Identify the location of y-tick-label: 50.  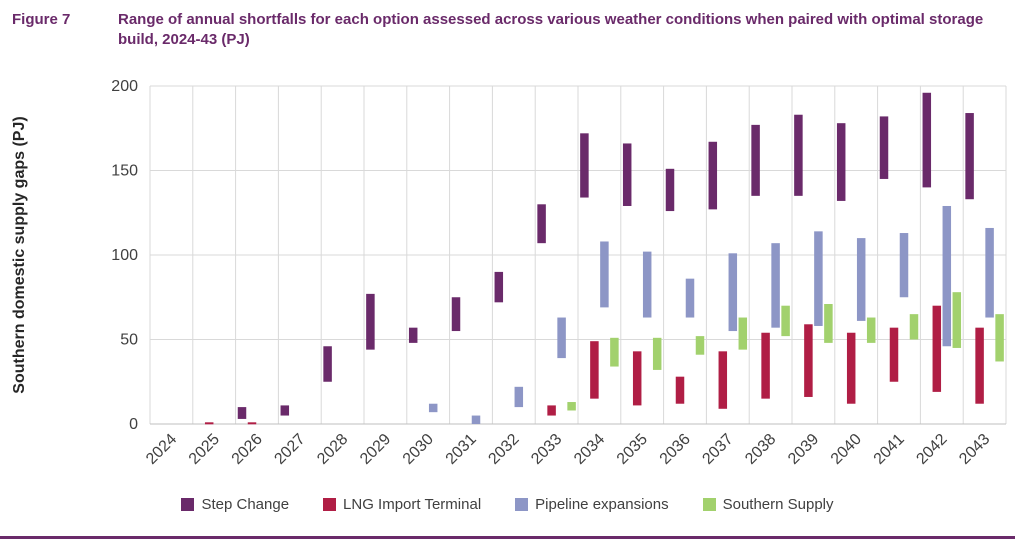
(129, 340).